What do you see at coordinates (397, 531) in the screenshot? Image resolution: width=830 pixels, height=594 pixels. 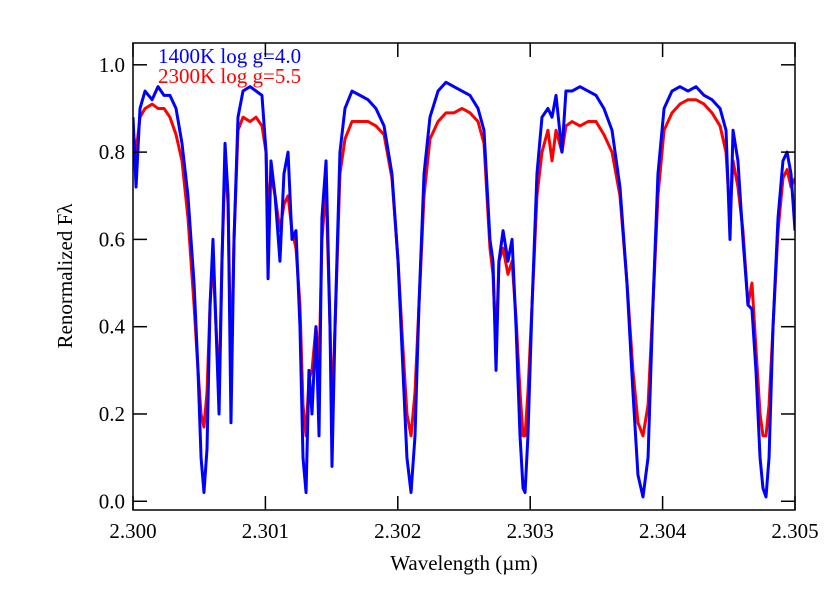 I see `x-tick-label: 2.302` at bounding box center [397, 531].